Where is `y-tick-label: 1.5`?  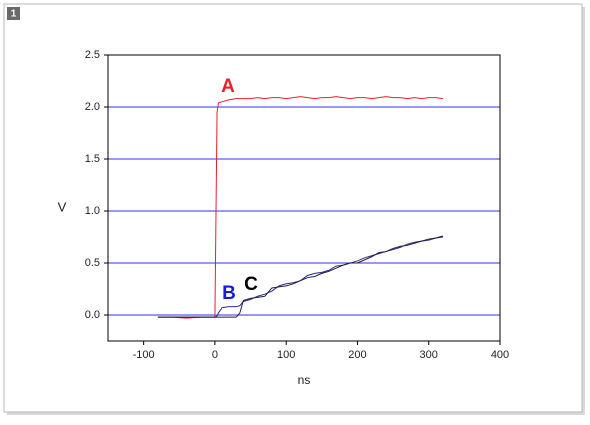
y-tick-label: 1.5 is located at coordinates (92, 159).